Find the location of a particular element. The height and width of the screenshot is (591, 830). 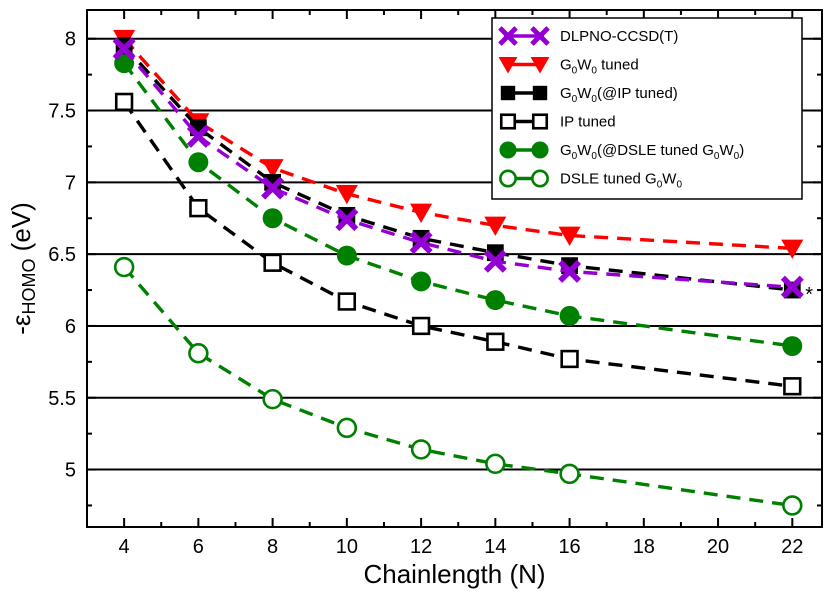

x-tick-label: 22 is located at coordinates (792, 547).